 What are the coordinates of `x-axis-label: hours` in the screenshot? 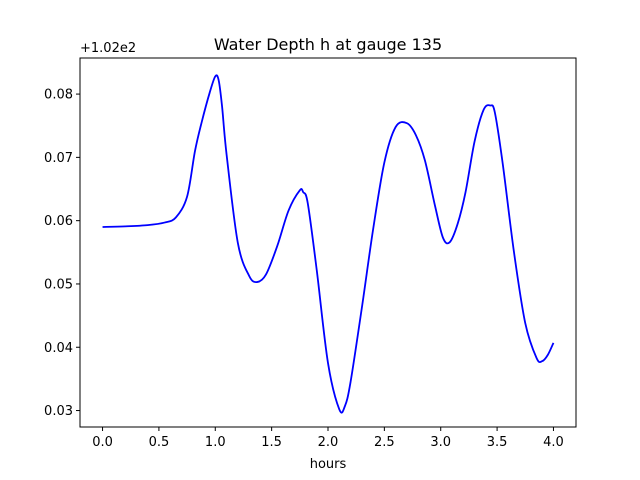 It's located at (328, 464).